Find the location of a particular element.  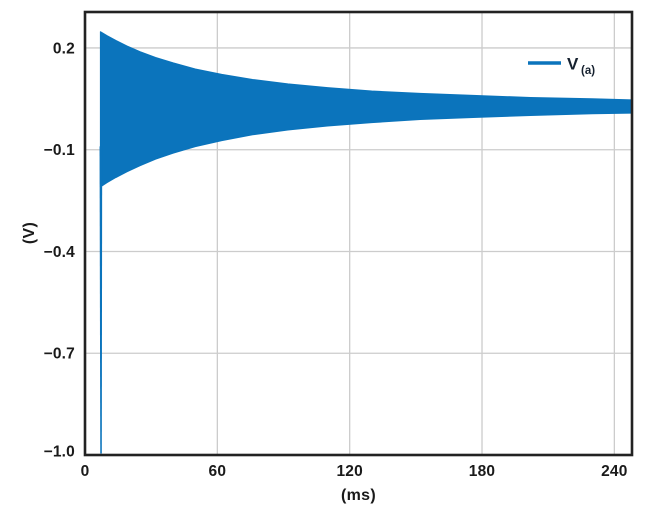

y-tick-label: 0.2 is located at coordinates (64, 48).